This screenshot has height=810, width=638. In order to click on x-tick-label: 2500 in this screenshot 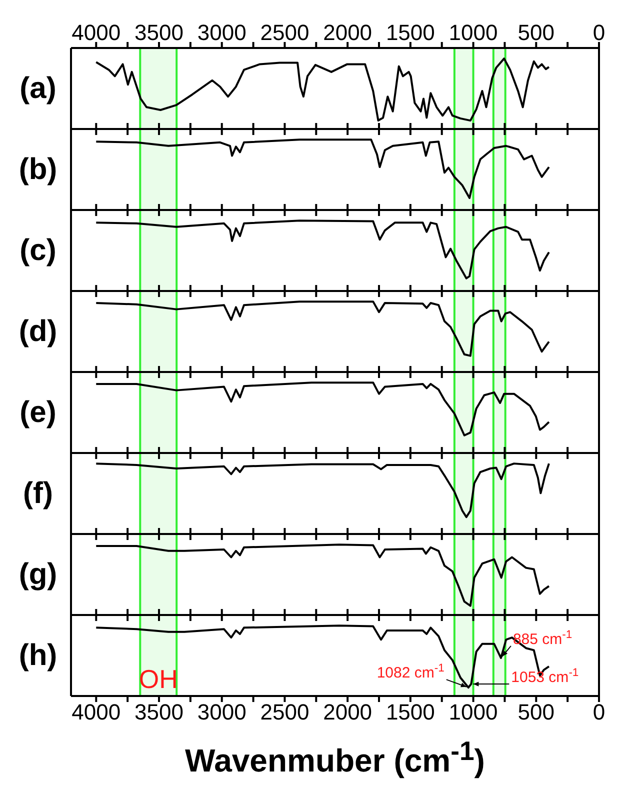, I will do `click(285, 712)`.